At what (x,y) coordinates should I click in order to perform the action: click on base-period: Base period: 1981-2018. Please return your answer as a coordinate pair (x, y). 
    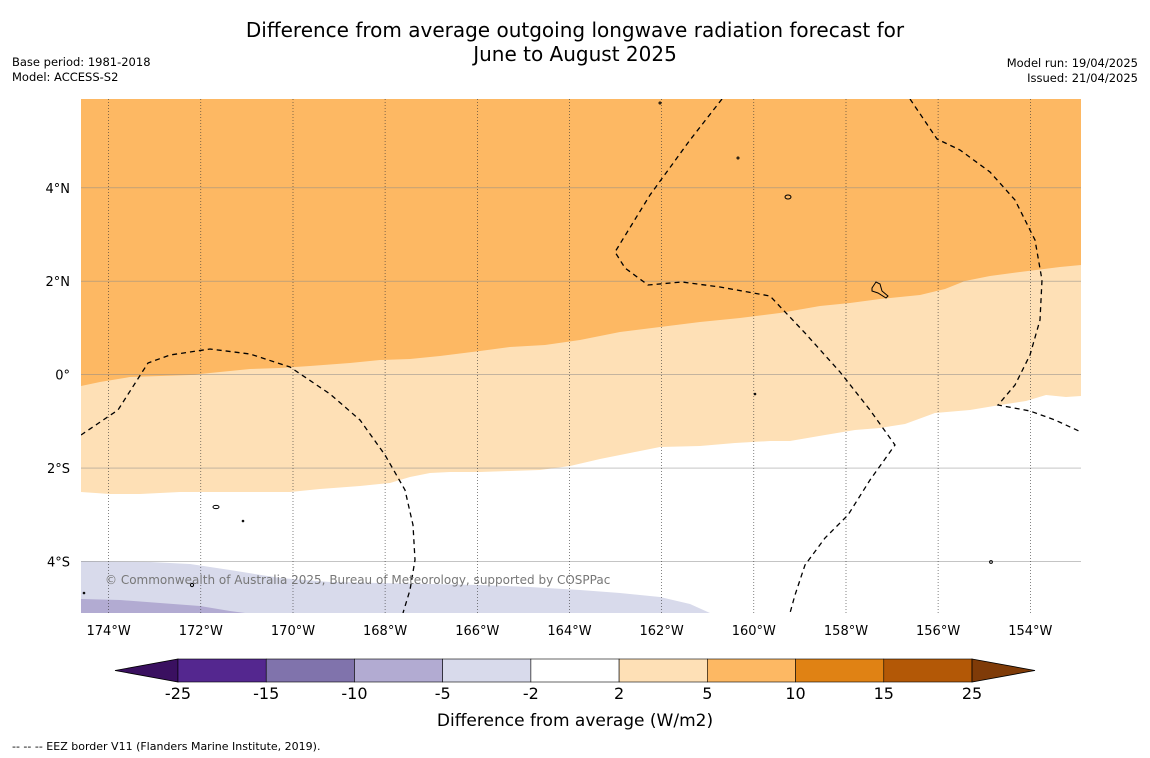
    Looking at the image, I should click on (81, 62).